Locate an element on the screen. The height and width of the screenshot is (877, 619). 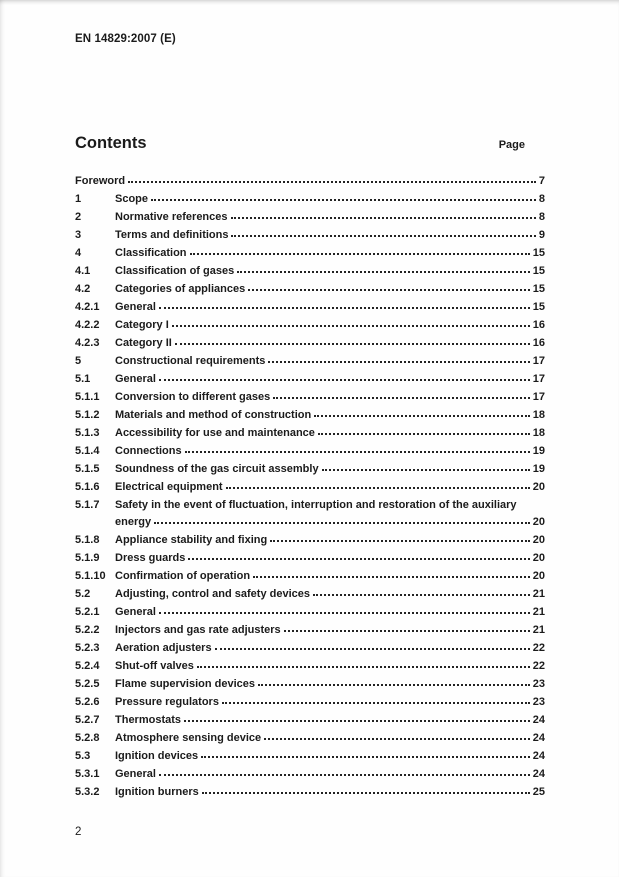
toc-entry: 4.1 Classification of gases 15 is located at coordinates (310, 271).